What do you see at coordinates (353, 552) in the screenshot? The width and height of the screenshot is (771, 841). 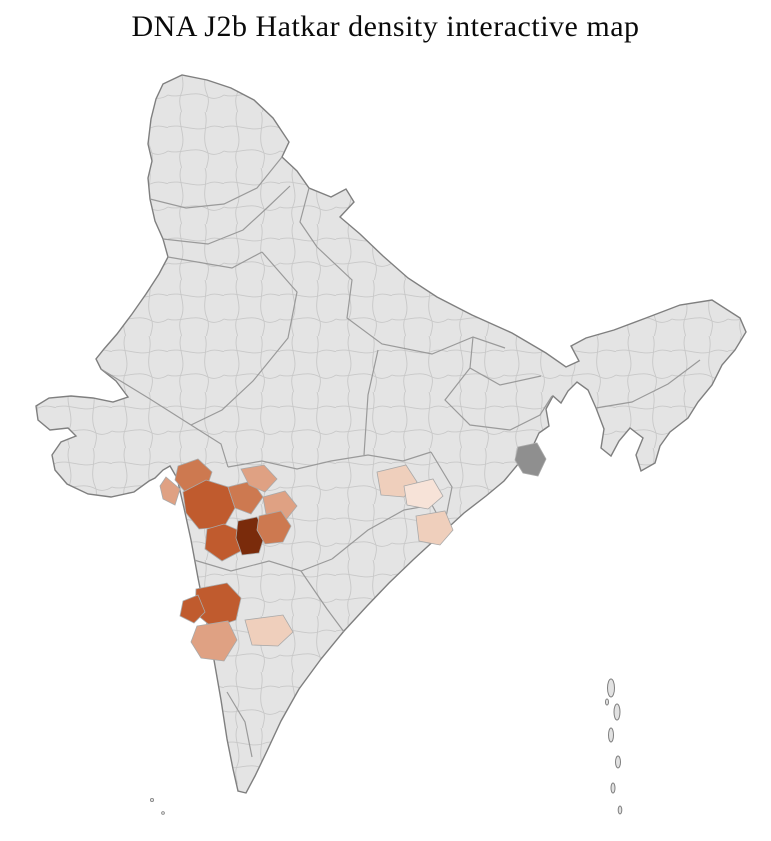 I see `district-highlights` at bounding box center [353, 552].